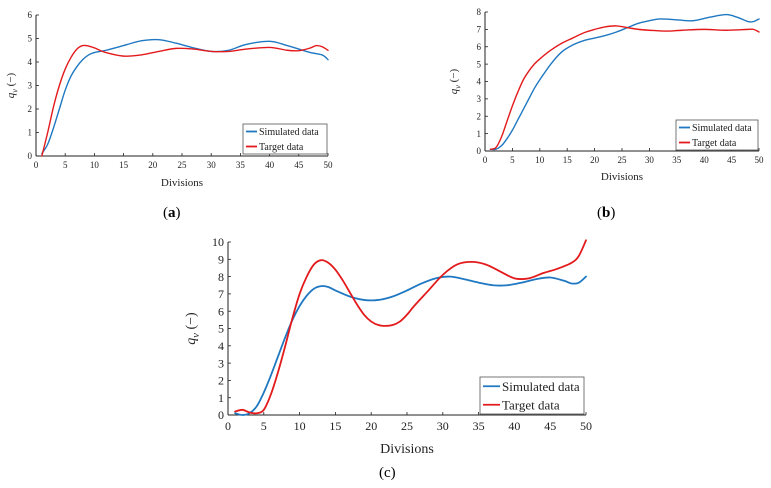  I want to click on chart-a-legend: Simulated data Target data, so click(285, 139).